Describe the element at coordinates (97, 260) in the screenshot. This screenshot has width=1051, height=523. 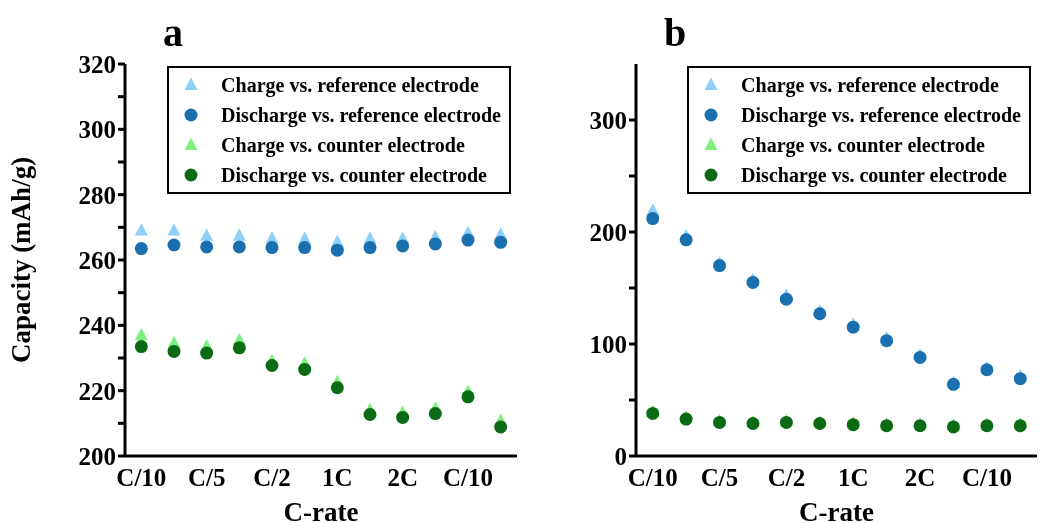
I see `y-tick-label: 260` at that location.